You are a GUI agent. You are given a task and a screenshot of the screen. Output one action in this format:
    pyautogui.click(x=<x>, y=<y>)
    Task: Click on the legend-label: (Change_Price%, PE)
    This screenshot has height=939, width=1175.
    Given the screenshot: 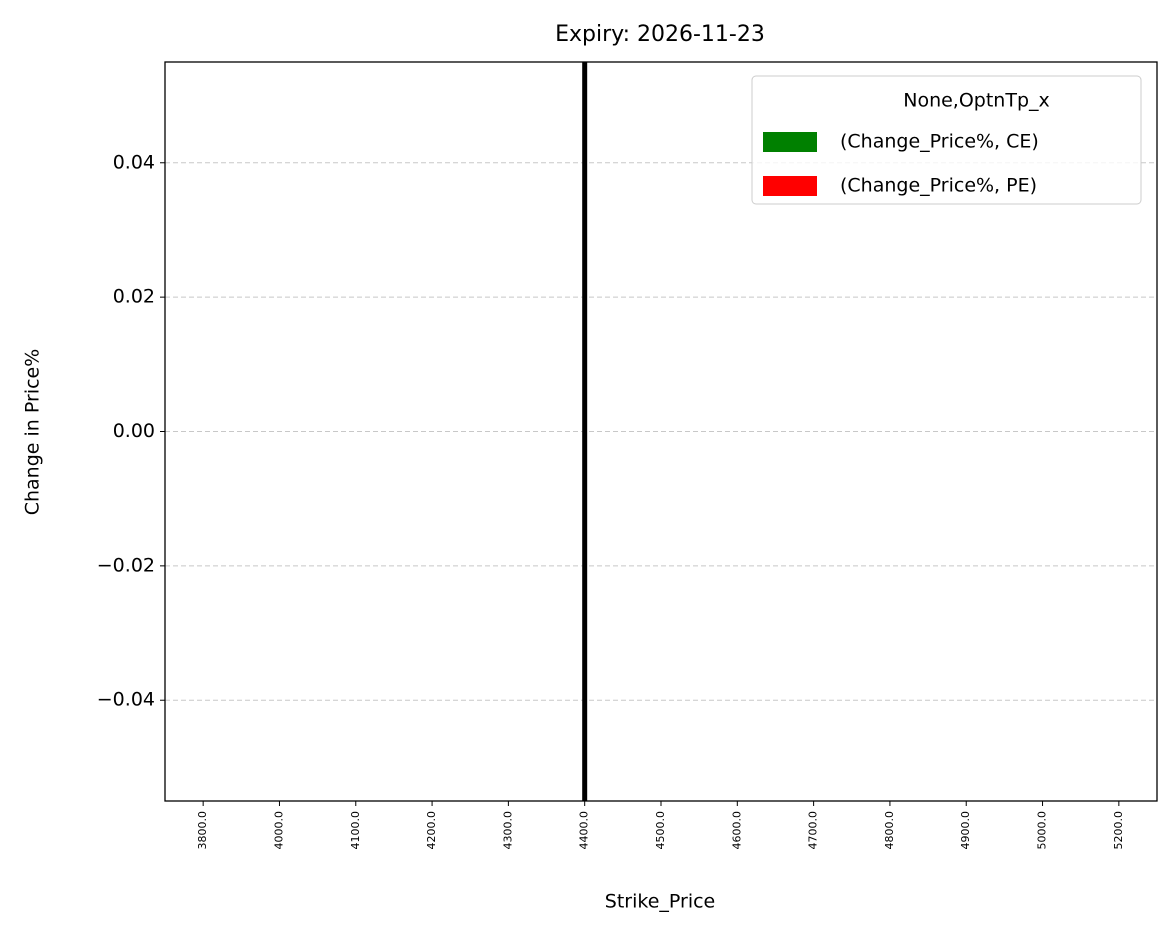 What is the action you would take?
    pyautogui.click(x=938, y=186)
    